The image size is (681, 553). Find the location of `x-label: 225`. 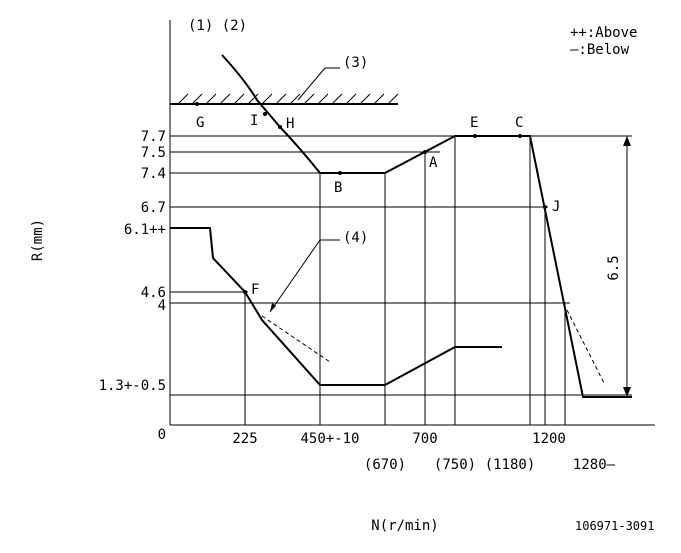

x-label: 225 is located at coordinates (244, 439).